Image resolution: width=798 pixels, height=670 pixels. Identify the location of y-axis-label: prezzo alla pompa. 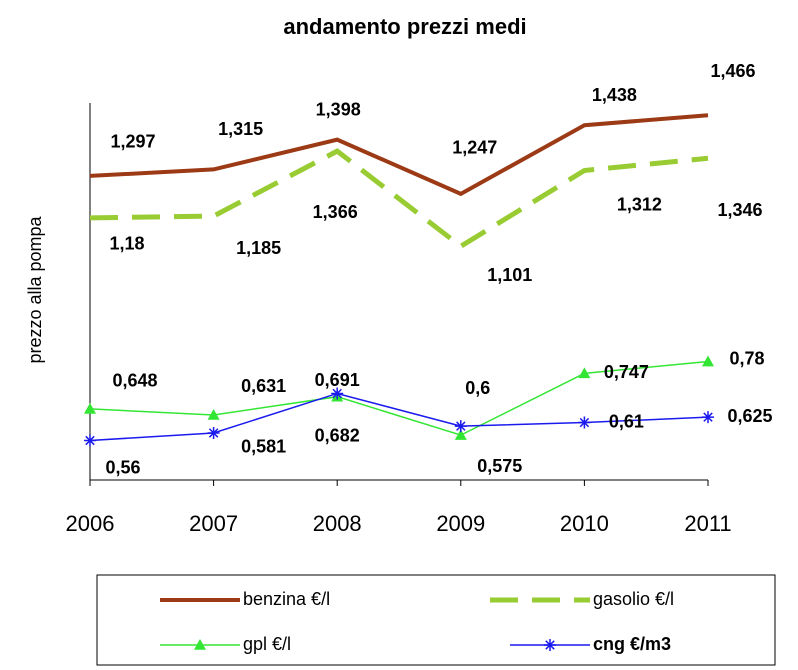
(35, 289).